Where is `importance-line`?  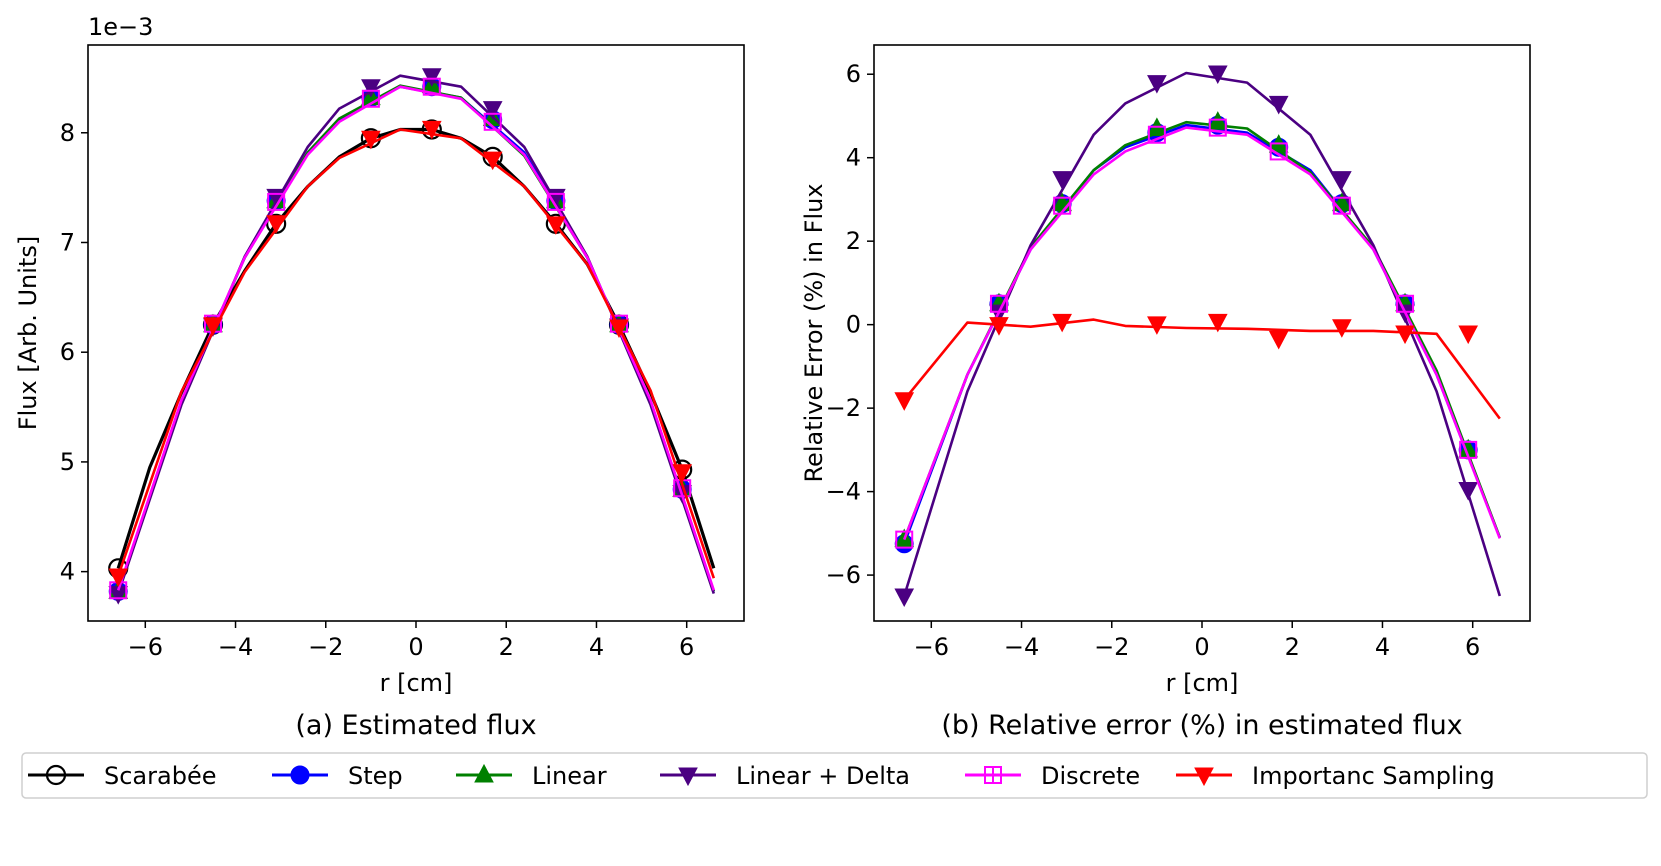 importance-line is located at coordinates (1202, 369).